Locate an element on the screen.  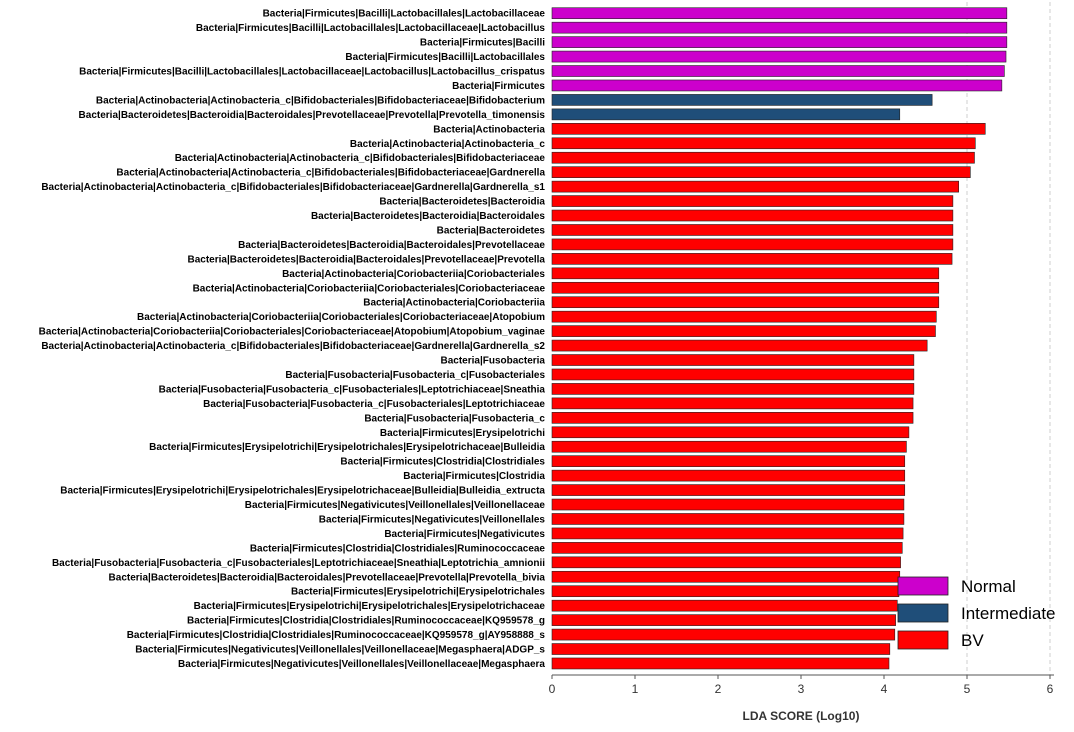
legend: Normal Intermediate BV is located at coordinates (976, 613).